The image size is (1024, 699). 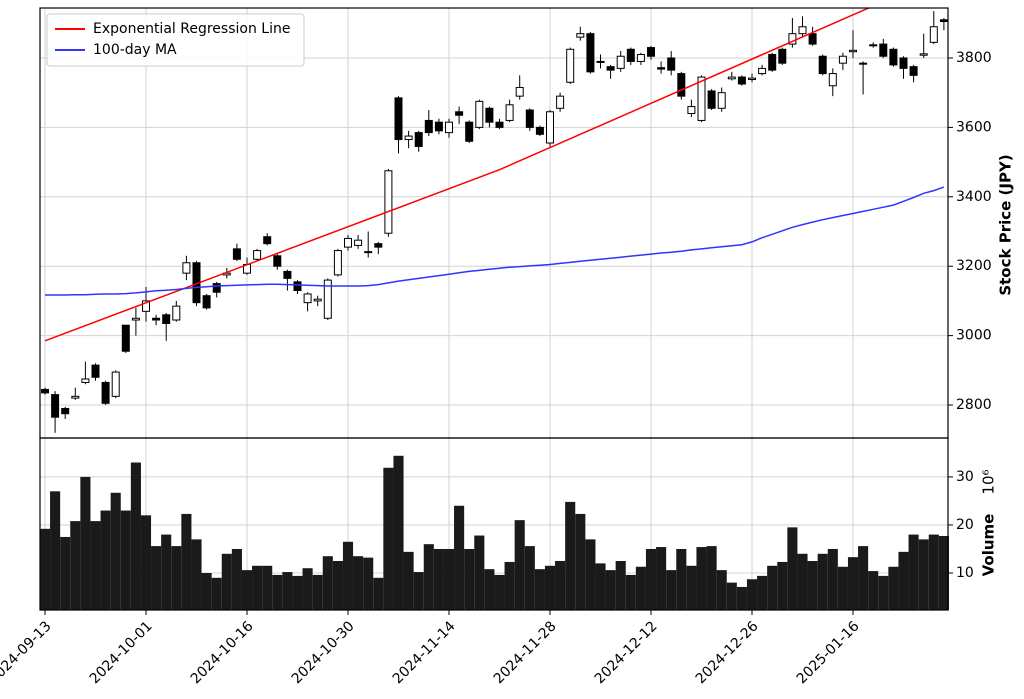 I want to click on legend: Exponential Regression Line 100-day MA, so click(x=175, y=40).